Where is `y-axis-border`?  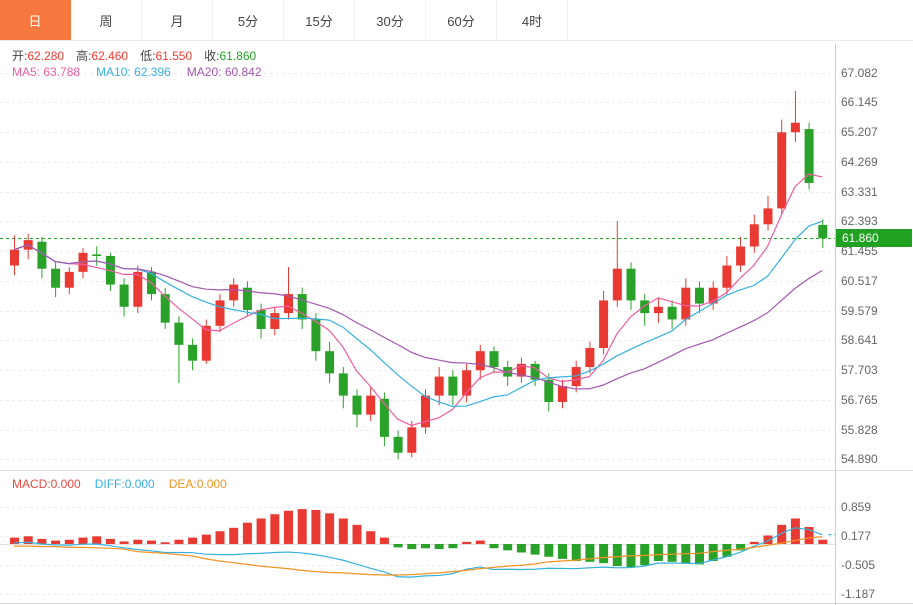
y-axis-border is located at coordinates (835, 324).